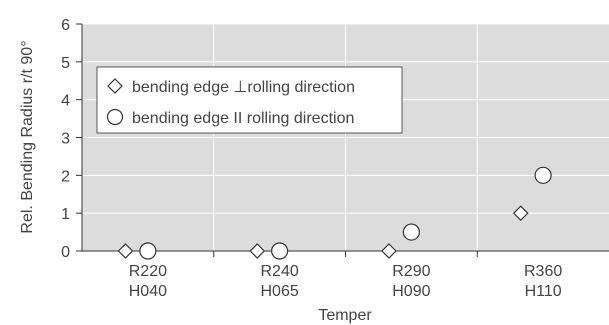 The image size is (609, 325). What do you see at coordinates (65, 252) in the screenshot?
I see `y-tick-label: 0` at bounding box center [65, 252].